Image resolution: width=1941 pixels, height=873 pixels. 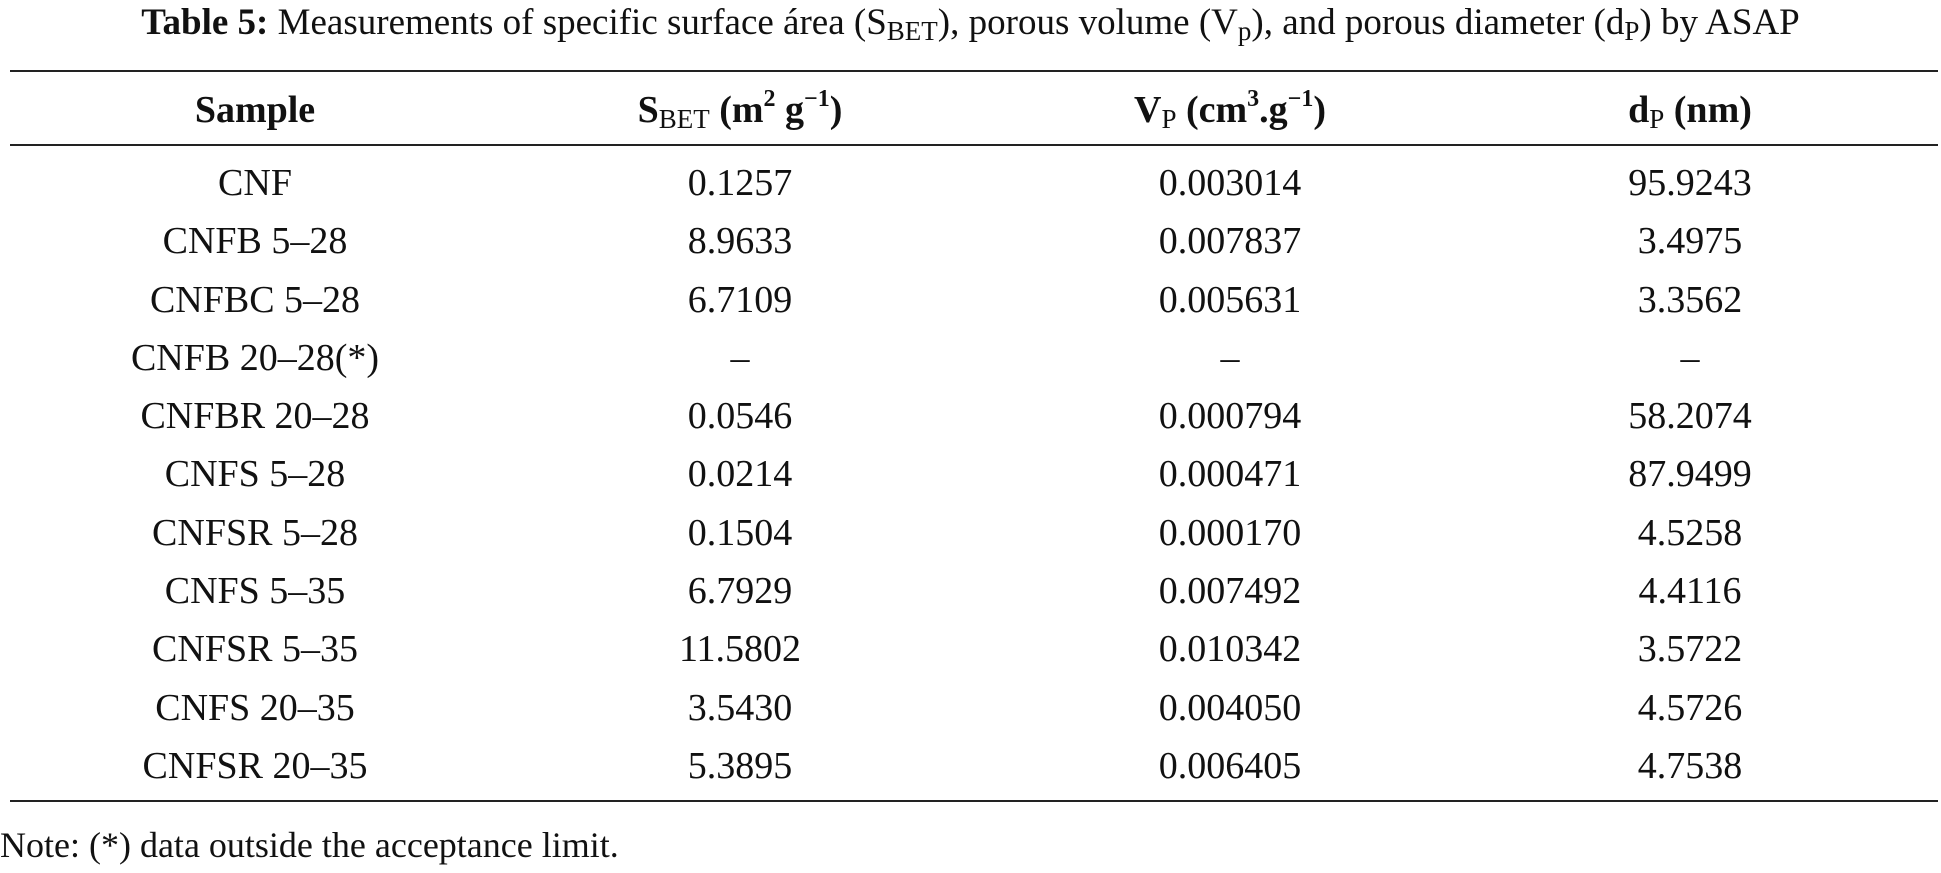 I want to click on header-sample: Sample, so click(x=255, y=110).